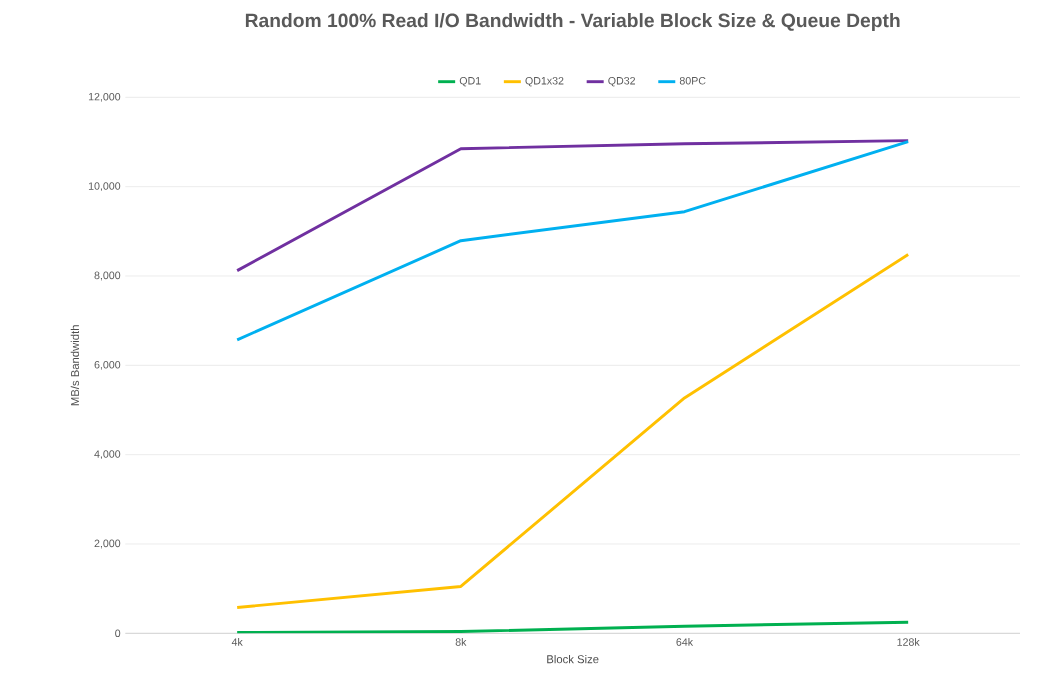 This screenshot has height=692, width=1050. I want to click on y-tick-label: 0, so click(118, 633).